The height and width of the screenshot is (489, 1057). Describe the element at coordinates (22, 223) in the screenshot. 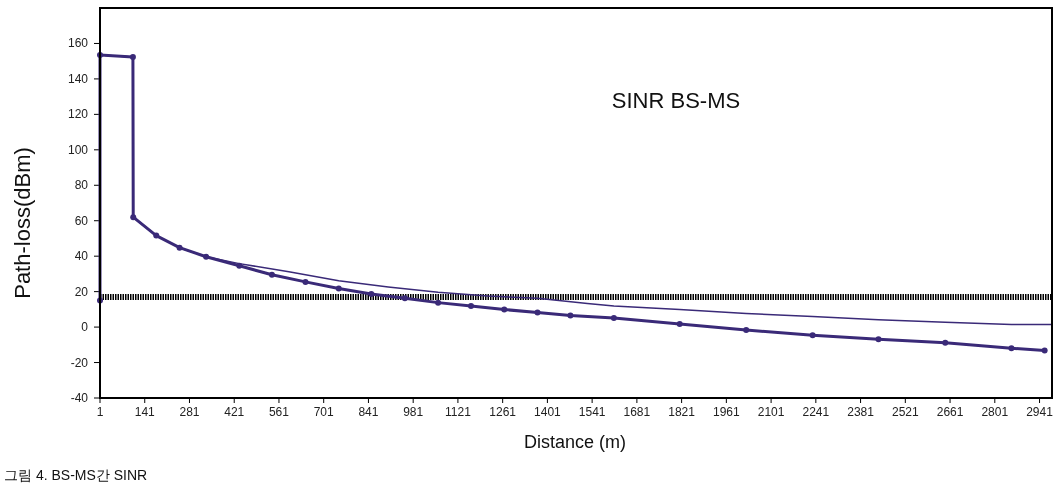

I see `y-axis-title: Path-loss(dBm)` at that location.